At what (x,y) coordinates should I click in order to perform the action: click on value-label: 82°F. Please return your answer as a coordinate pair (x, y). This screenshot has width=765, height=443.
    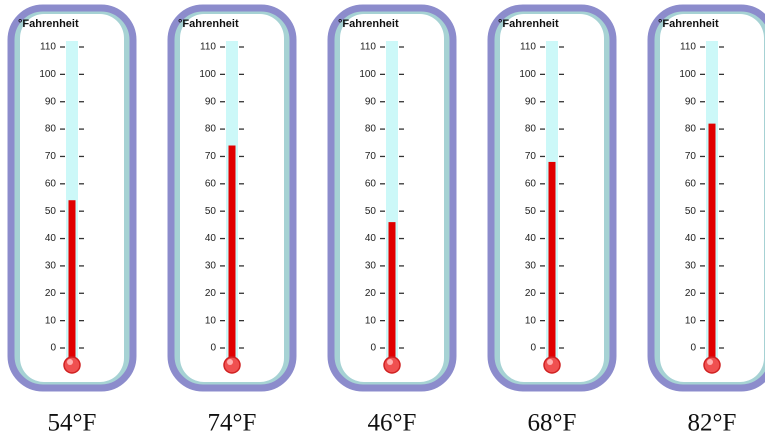
    Looking at the image, I should click on (712, 423).